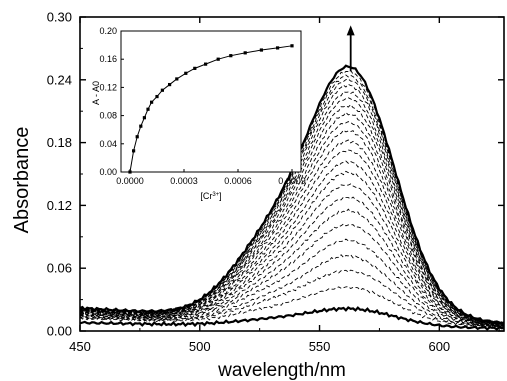 This screenshot has width=507, height=381. What do you see at coordinates (59, 205) in the screenshot?
I see `main-y-tick-label: 0.12` at bounding box center [59, 205].